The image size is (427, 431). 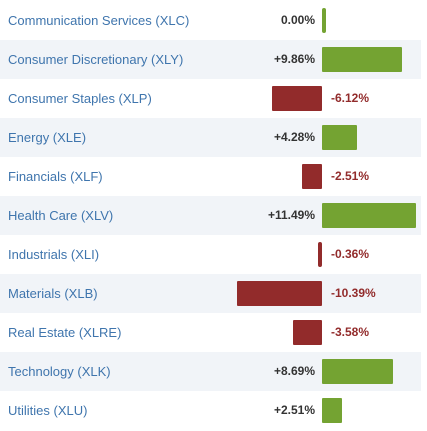 I want to click on change-percent: +4.28%, so click(x=294, y=137).